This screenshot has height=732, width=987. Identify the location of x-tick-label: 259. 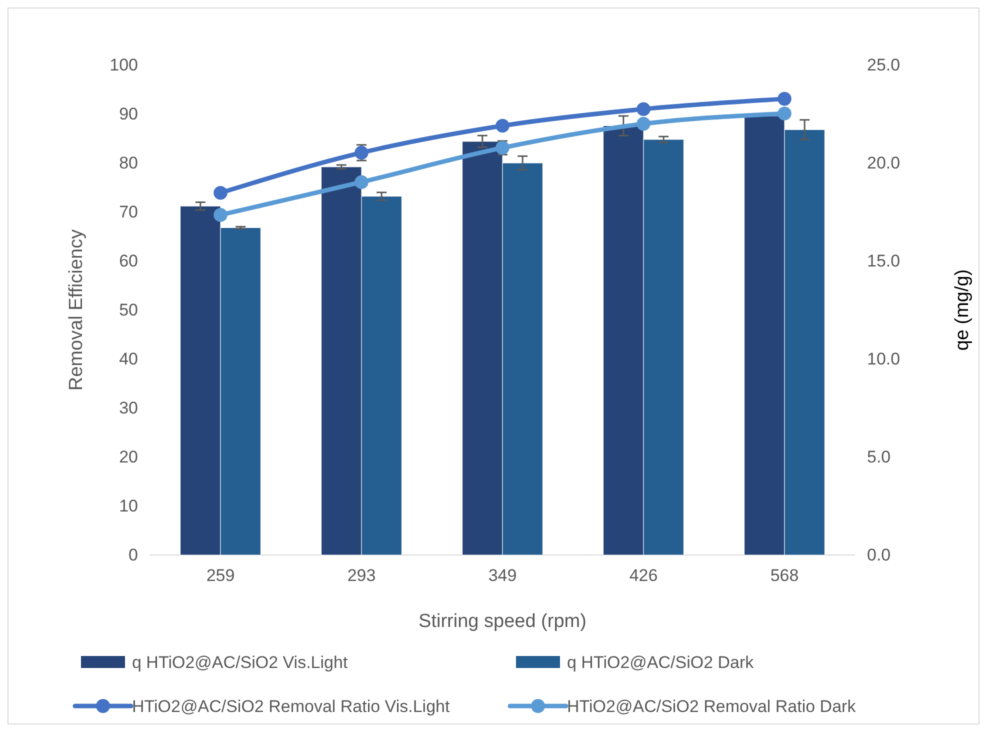
(220, 576).